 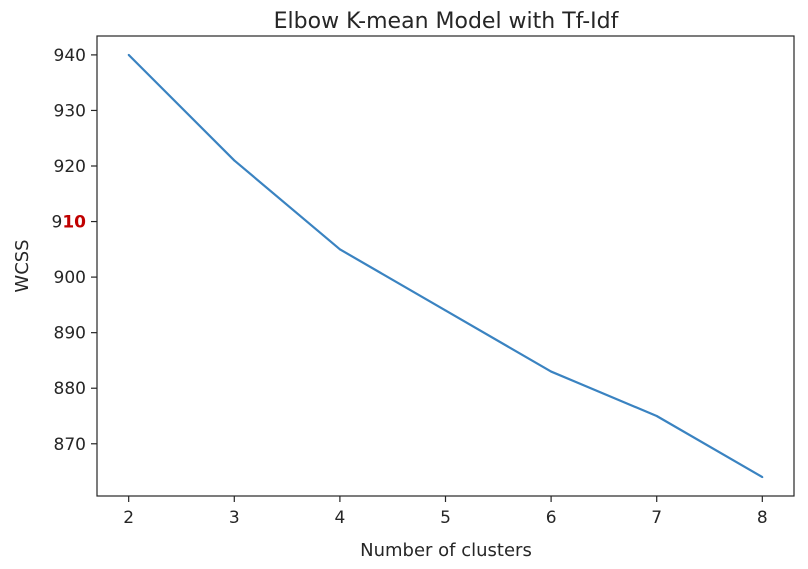 I want to click on y-axis-ticks: 870 880 890 900 910 920 930 940, so click(x=74, y=250).